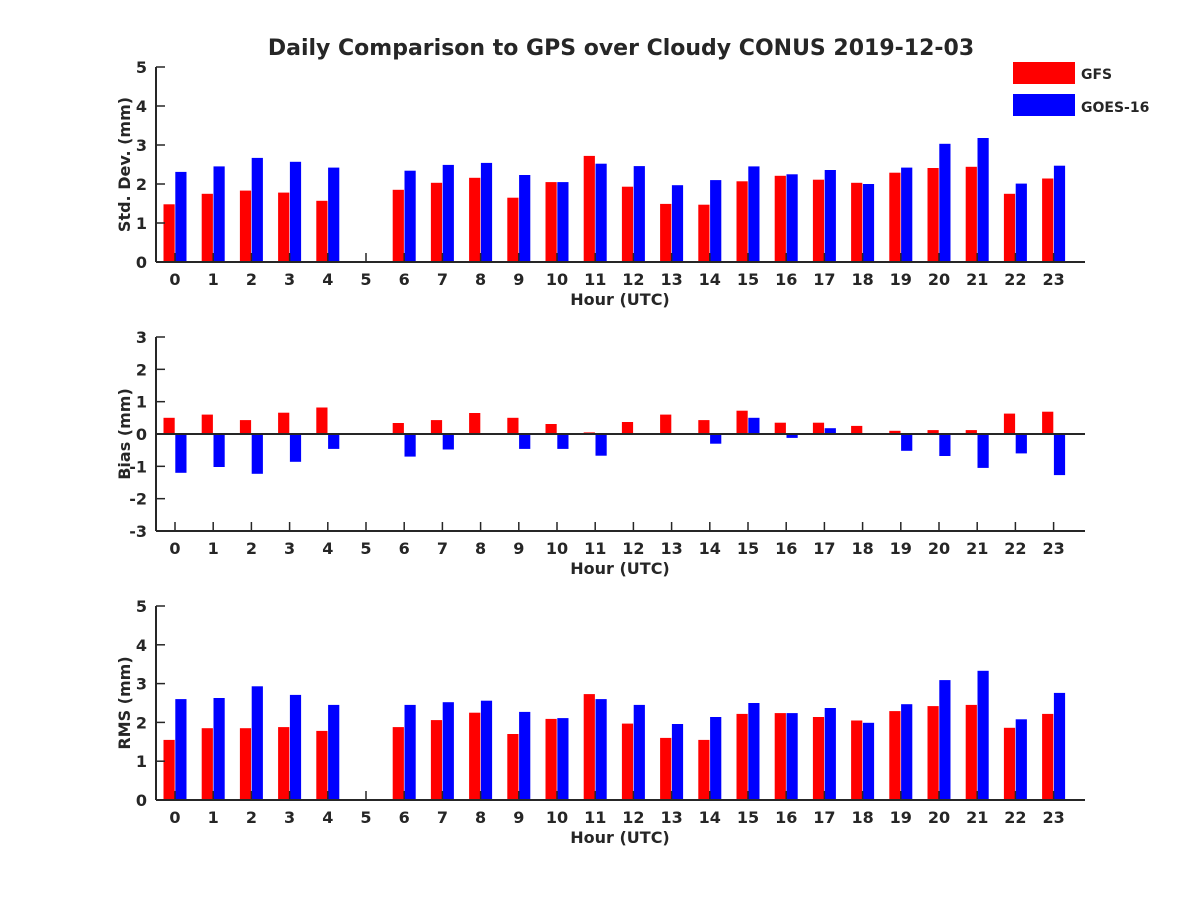 Image resolution: width=1200 pixels, height=900 pixels. What do you see at coordinates (141, 645) in the screenshot?
I see `y-tick-label: 4` at bounding box center [141, 645].